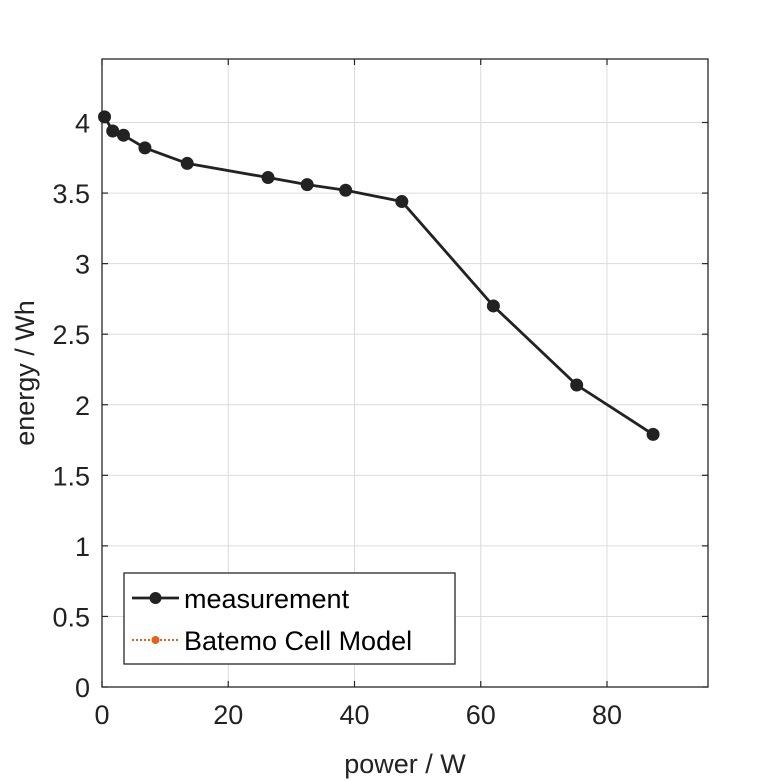 The width and height of the screenshot is (781, 781). Describe the element at coordinates (82, 124) in the screenshot. I see `y-tick-label: 4` at that location.